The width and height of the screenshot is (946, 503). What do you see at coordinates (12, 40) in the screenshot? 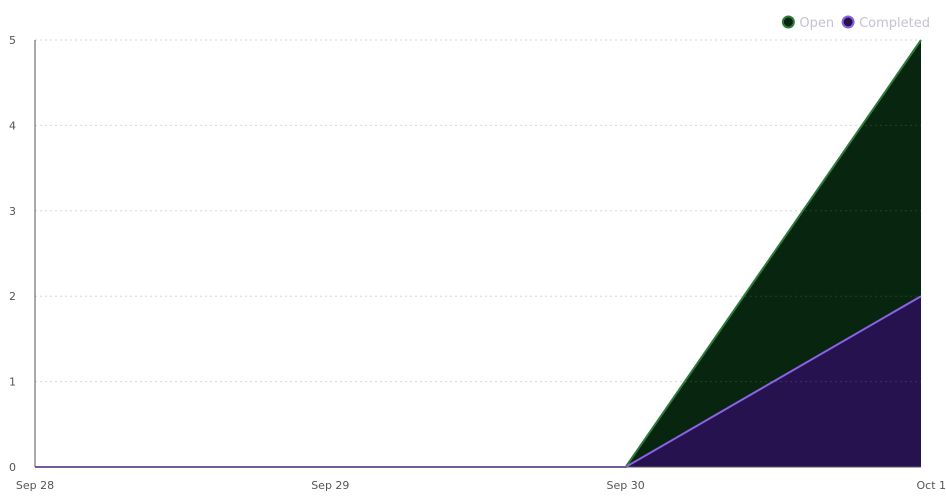
I see `y-tick-label: 5` at bounding box center [12, 40].